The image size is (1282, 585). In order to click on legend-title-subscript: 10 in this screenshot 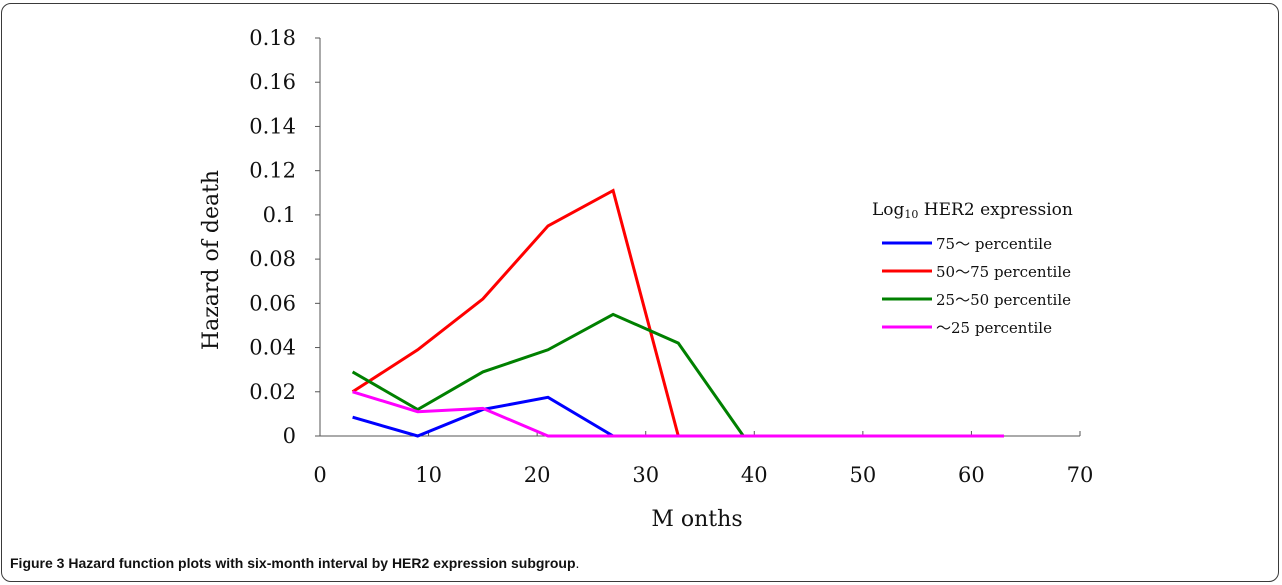, I will do `click(911, 214)`.